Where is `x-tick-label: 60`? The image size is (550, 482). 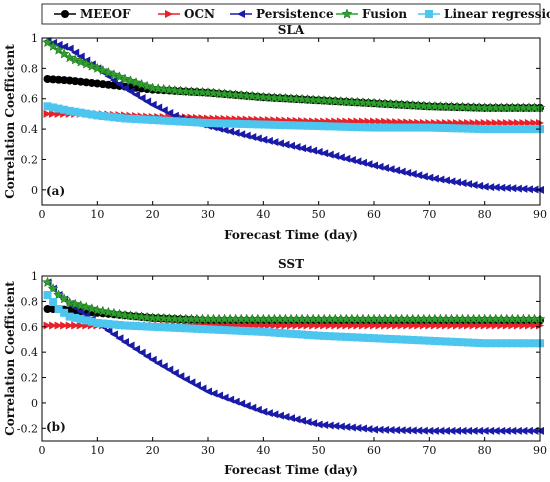 x-tick-label: 60 is located at coordinates (374, 214).